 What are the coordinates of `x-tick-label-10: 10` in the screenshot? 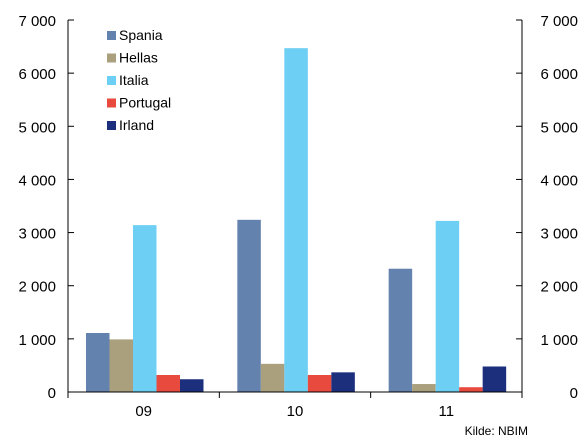 It's located at (295, 411).